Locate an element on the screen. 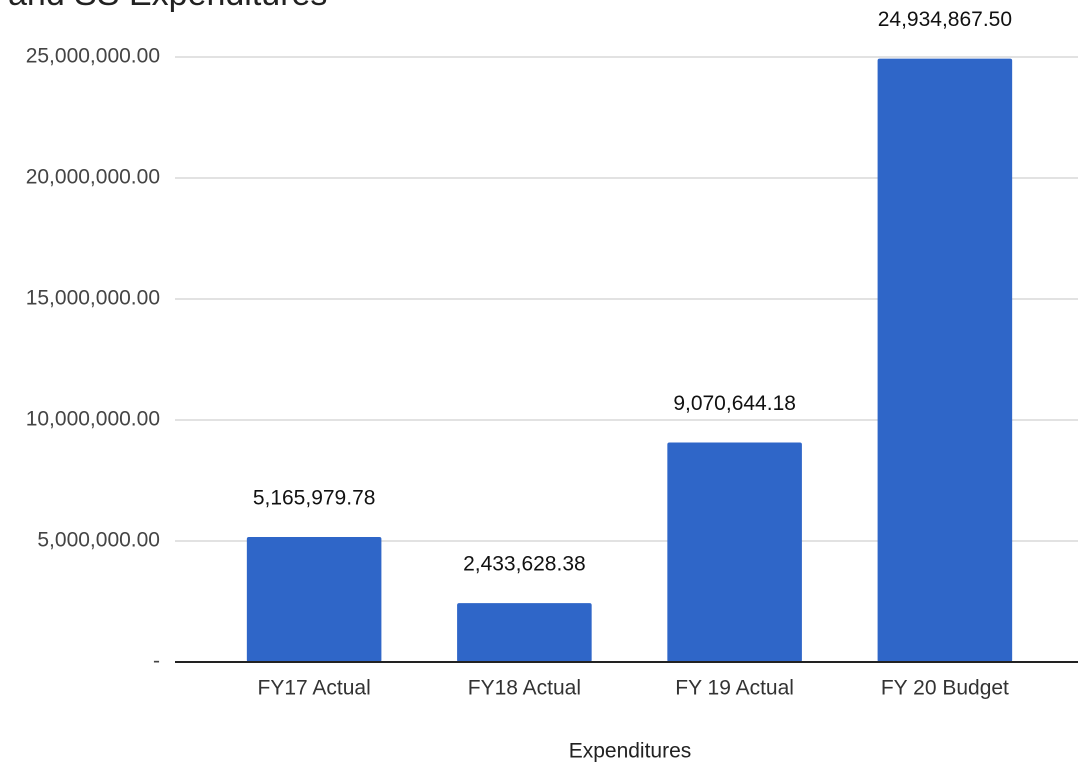 This screenshot has height=769, width=1078. y-tick-label: 15,000,000.00 is located at coordinates (93, 298).